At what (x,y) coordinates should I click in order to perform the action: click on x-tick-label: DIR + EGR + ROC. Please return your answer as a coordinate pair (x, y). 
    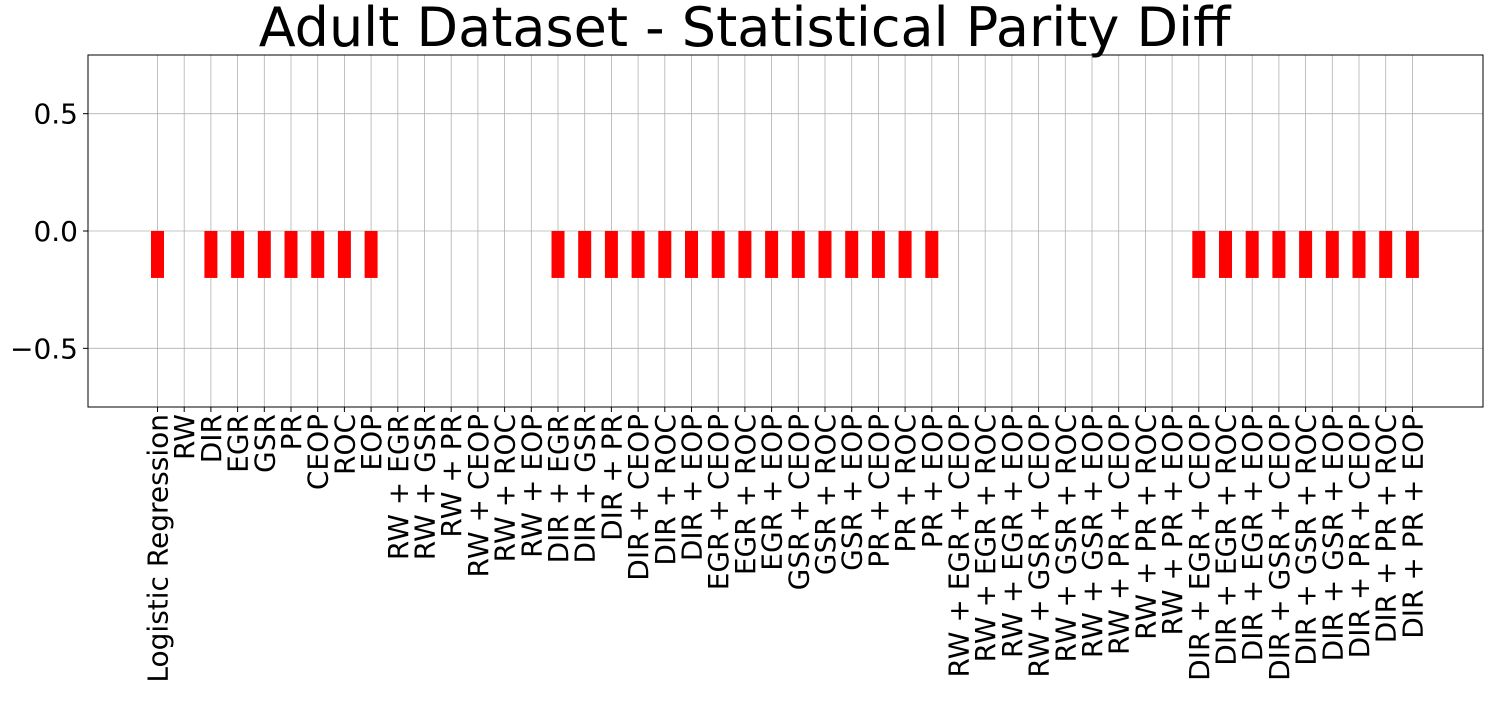
    Looking at the image, I should click on (1226, 540).